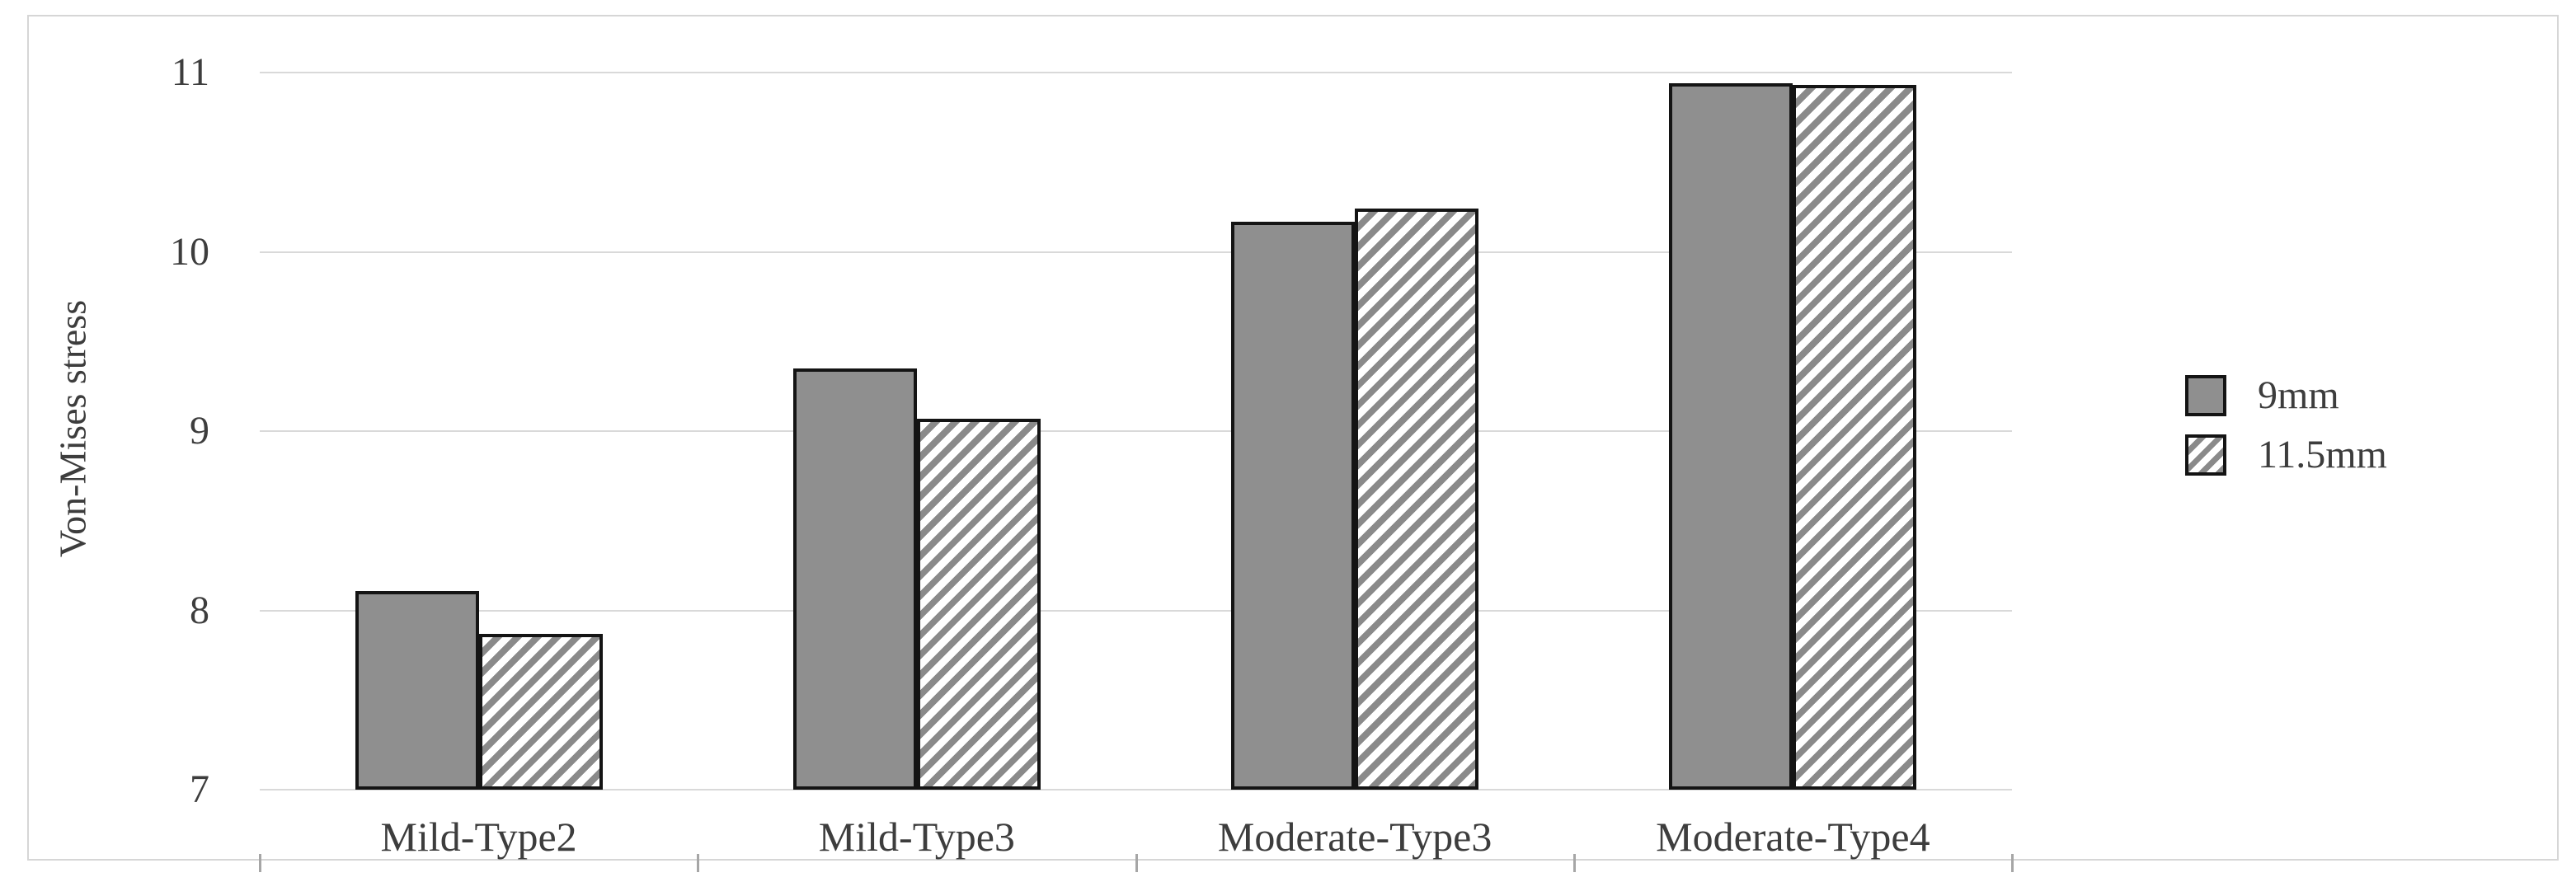  I want to click on legend: 9mm 11.5mm, so click(2286, 425).